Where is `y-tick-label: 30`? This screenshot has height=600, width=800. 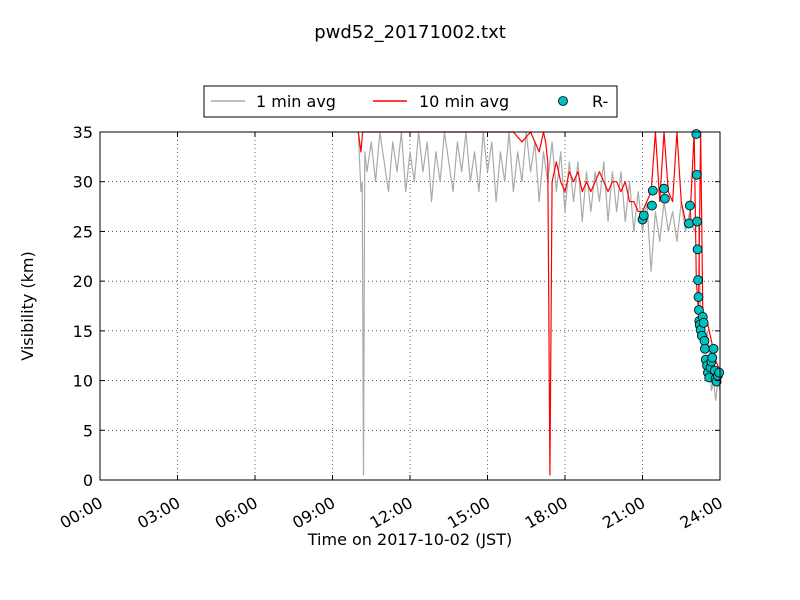
y-tick-label: 30 is located at coordinates (83, 182).